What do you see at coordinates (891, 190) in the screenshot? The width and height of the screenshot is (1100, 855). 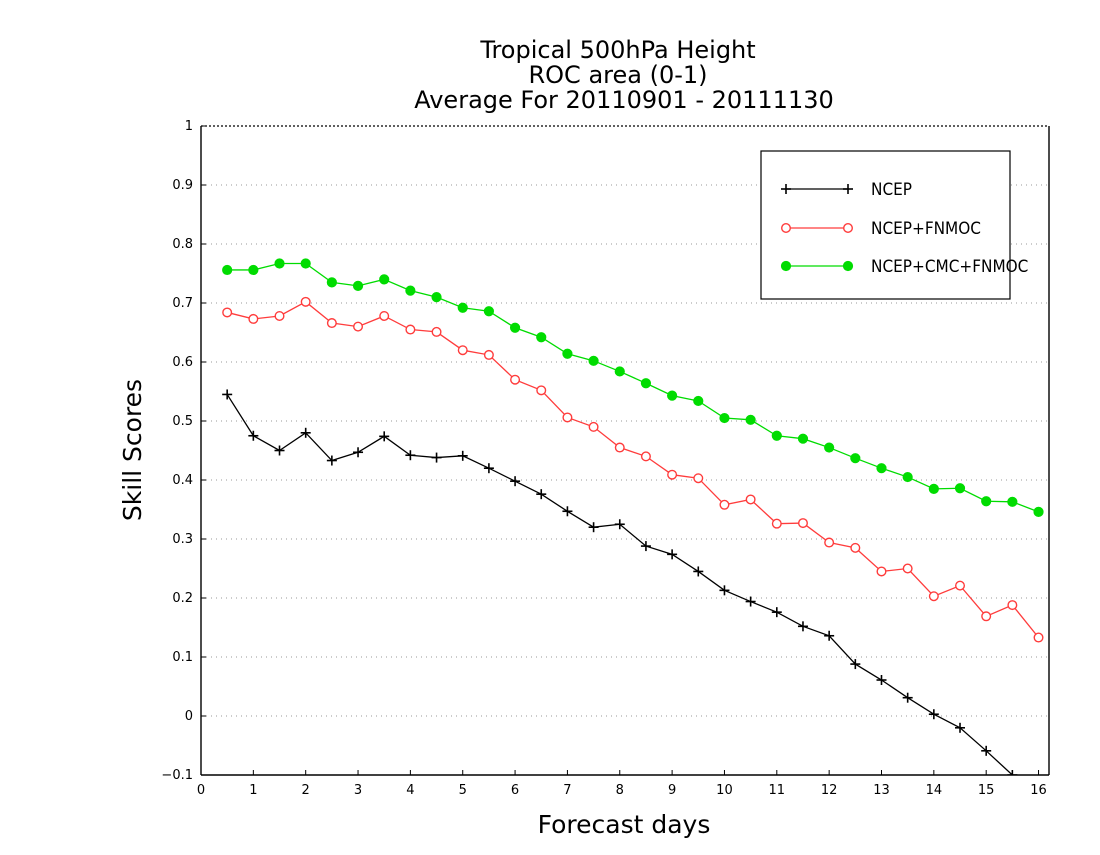 I see `legend-label-0: NCEP` at bounding box center [891, 190].